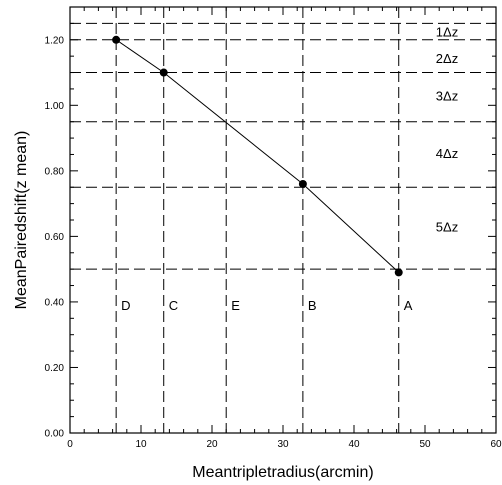  Describe the element at coordinates (173, 305) in the screenshot. I see `vertical-line-label: C` at that location.